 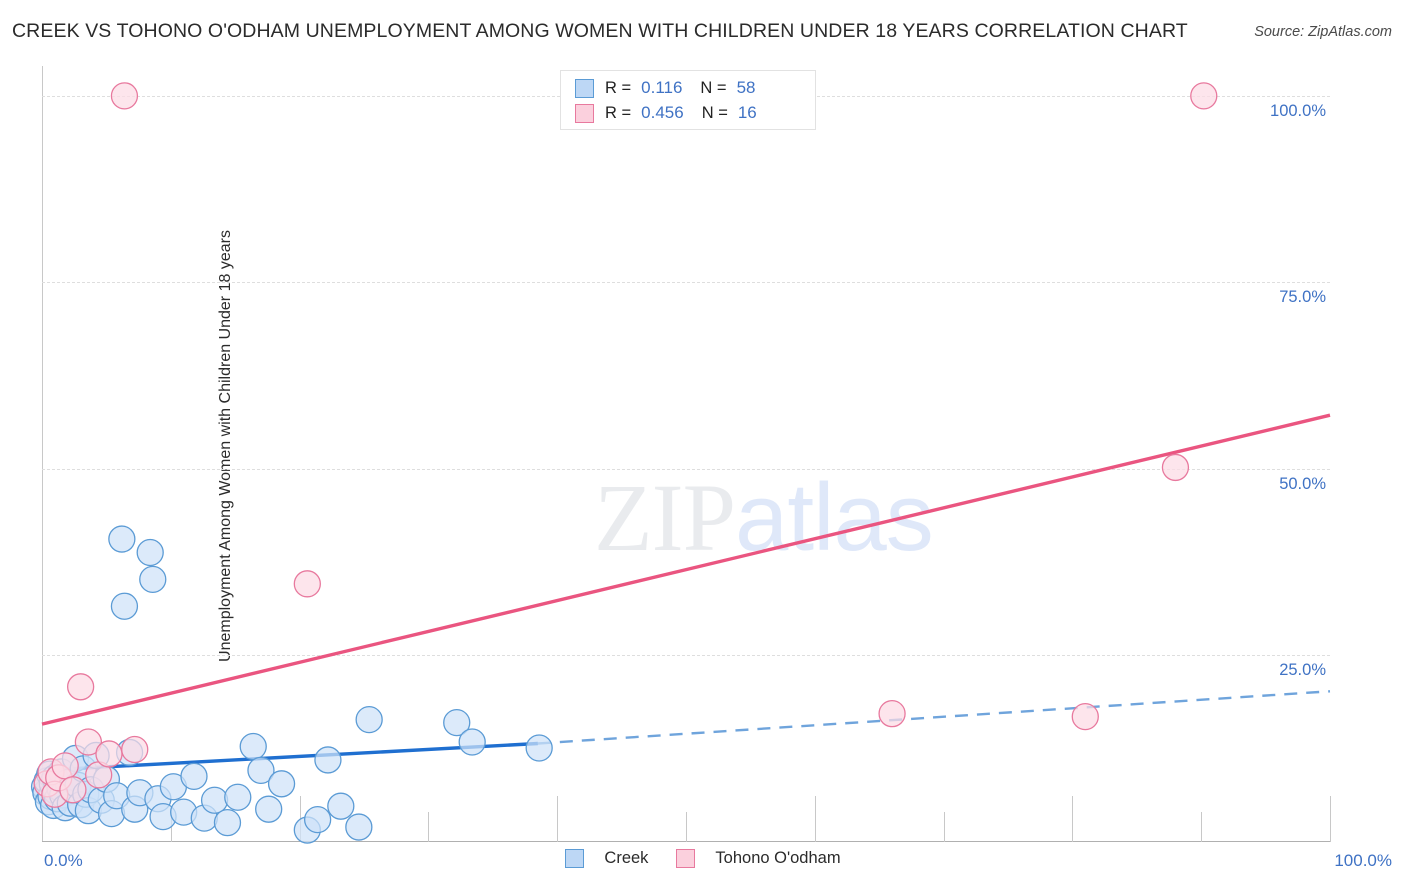 I want to click on legend-swatch-creek, so click(x=575, y=858).